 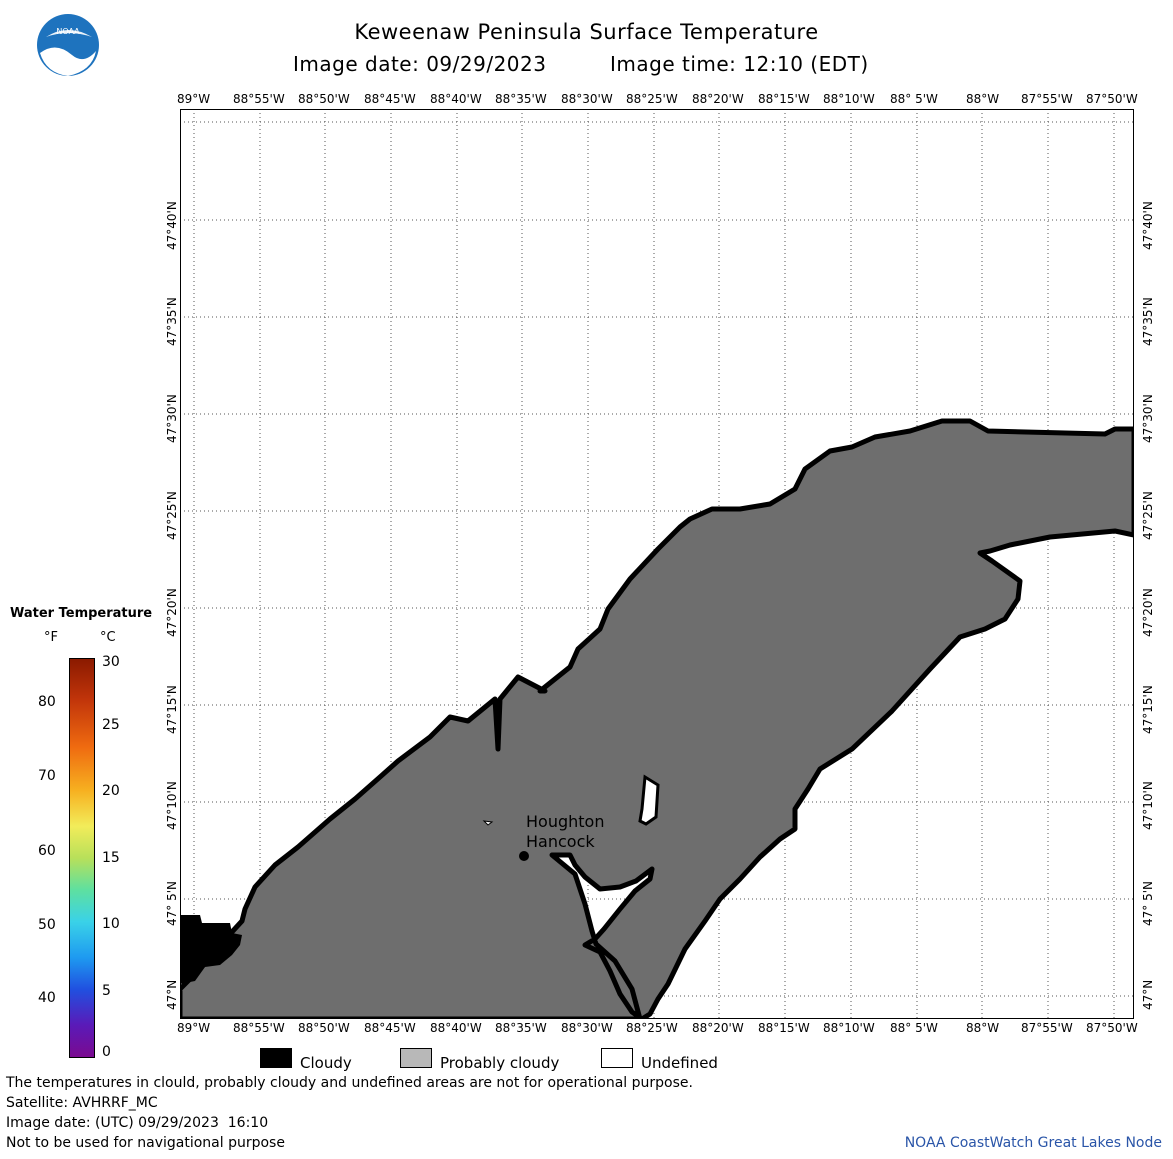 What do you see at coordinates (1148, 321) in the screenshot?
I see `lat-label-right: 47°35'N` at bounding box center [1148, 321].